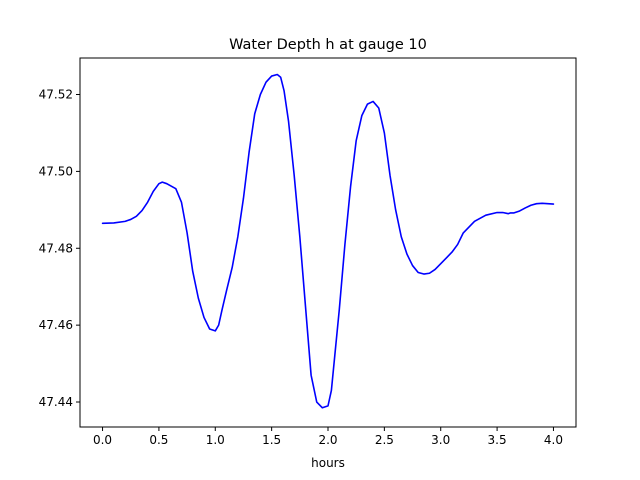 The image size is (640, 480). Describe the element at coordinates (271, 440) in the screenshot. I see `x-tick-label: 1.5` at that location.